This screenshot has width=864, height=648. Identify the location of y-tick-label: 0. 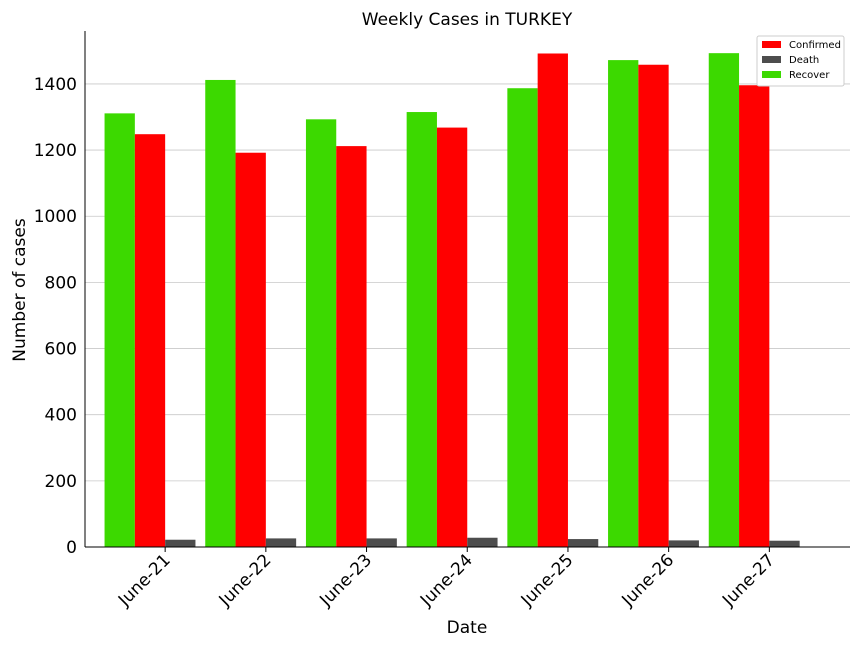
(71, 548).